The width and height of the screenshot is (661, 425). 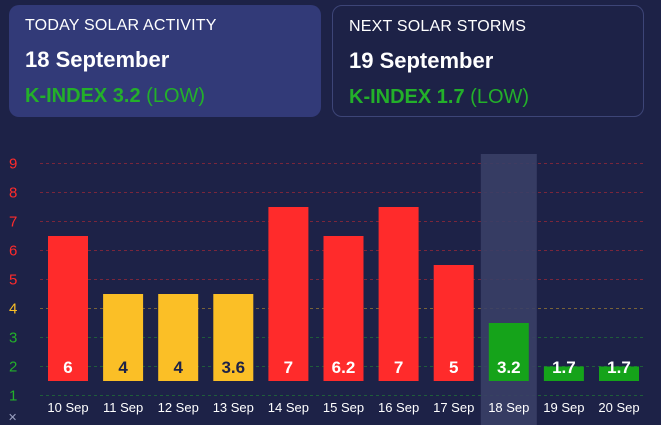 I want to click on chart-highlight, so click(x=508, y=289).